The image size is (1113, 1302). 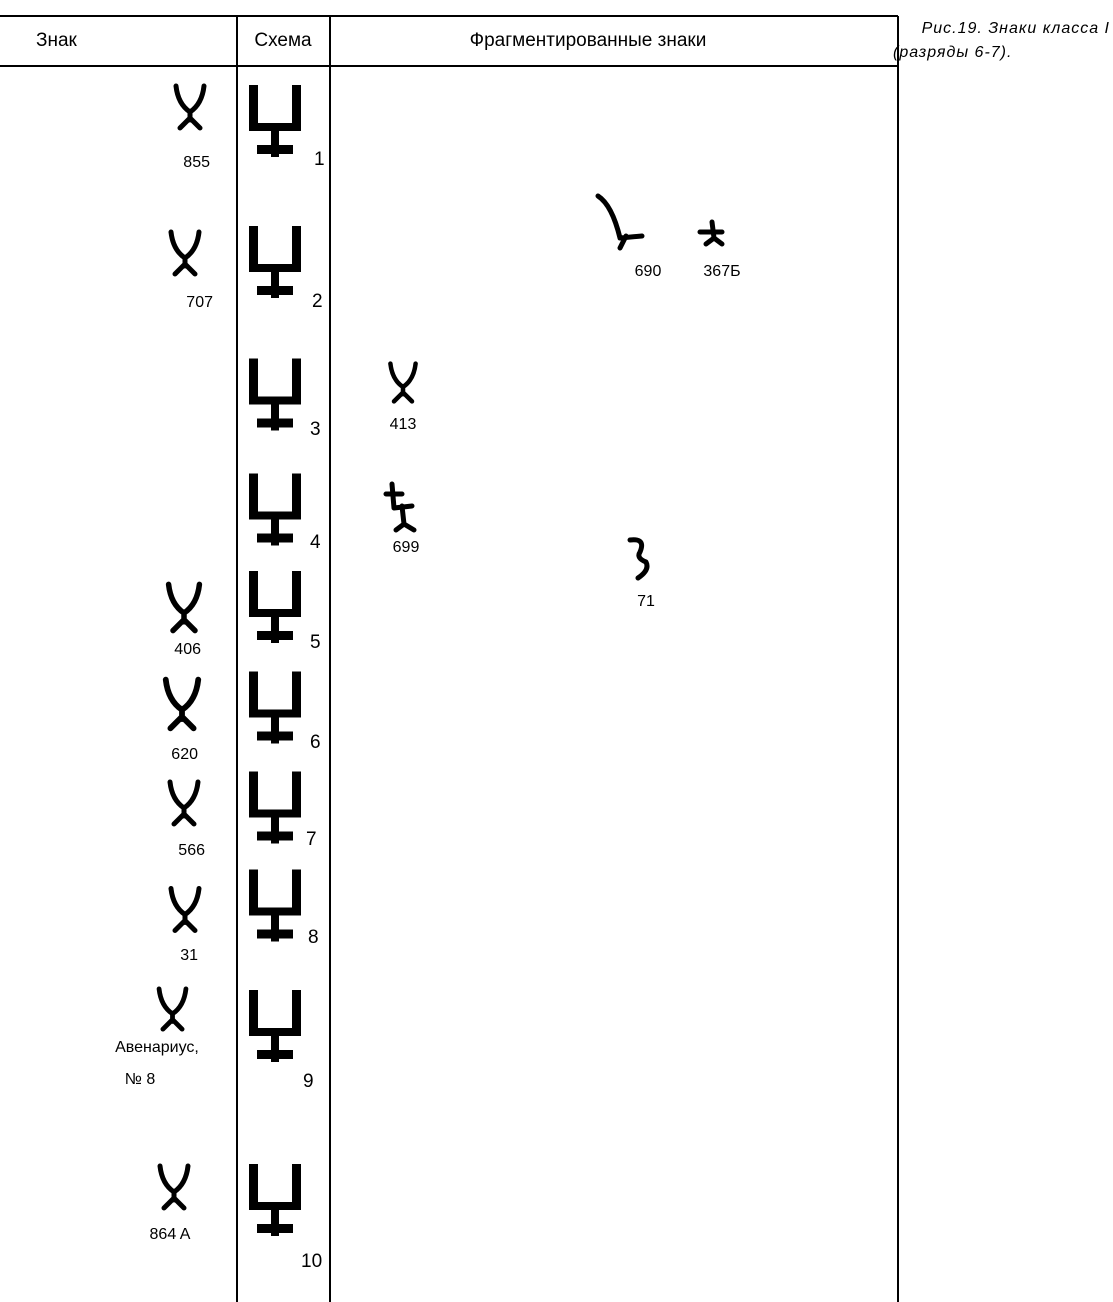 I want to click on fragment-label: 699, so click(x=406, y=547).